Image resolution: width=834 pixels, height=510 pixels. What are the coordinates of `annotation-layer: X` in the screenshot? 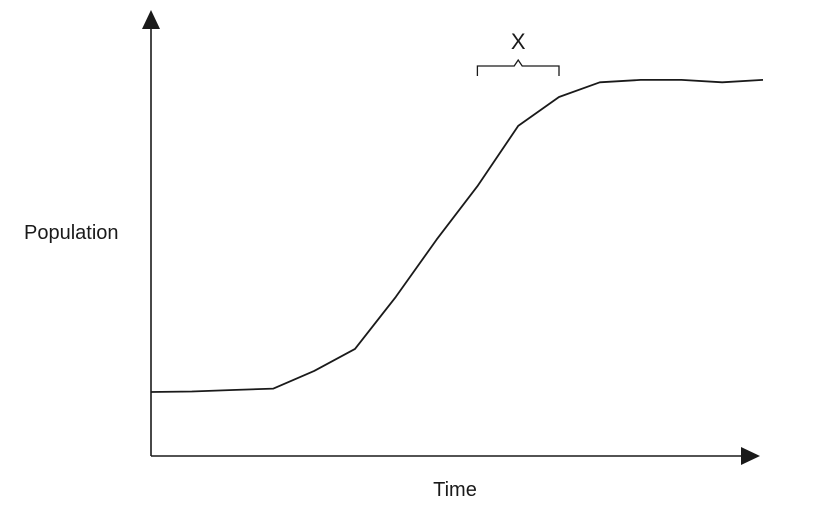 It's located at (518, 52).